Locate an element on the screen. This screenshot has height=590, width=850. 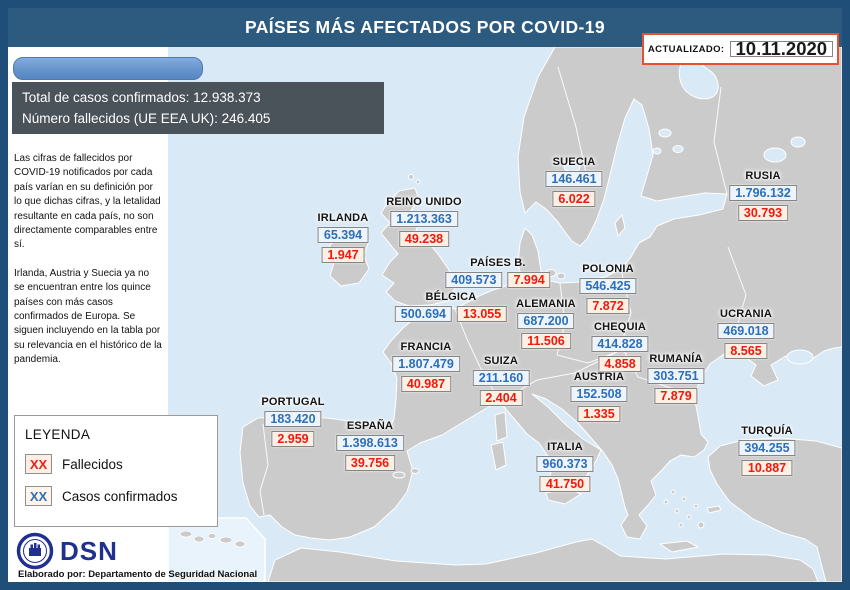
summary-total-value: 12.938.373 is located at coordinates (227, 97).